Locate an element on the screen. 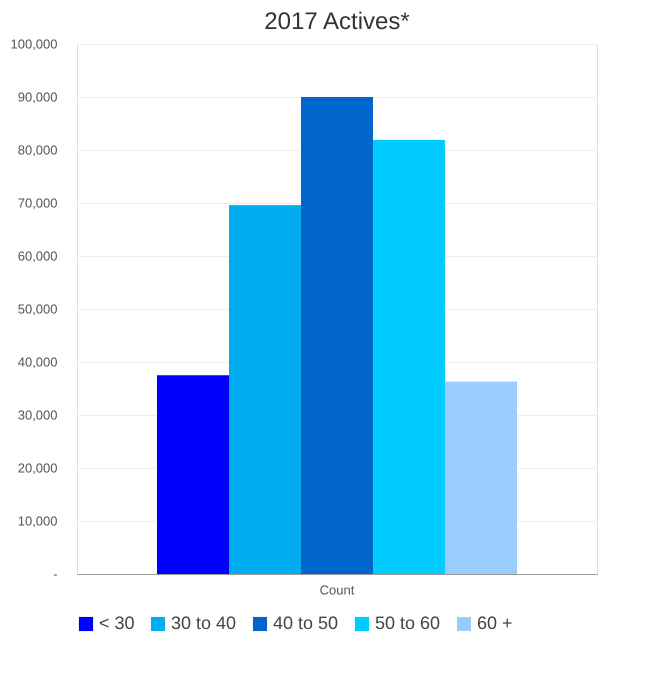  chart-title: 2017 Actives* is located at coordinates (337, 21).